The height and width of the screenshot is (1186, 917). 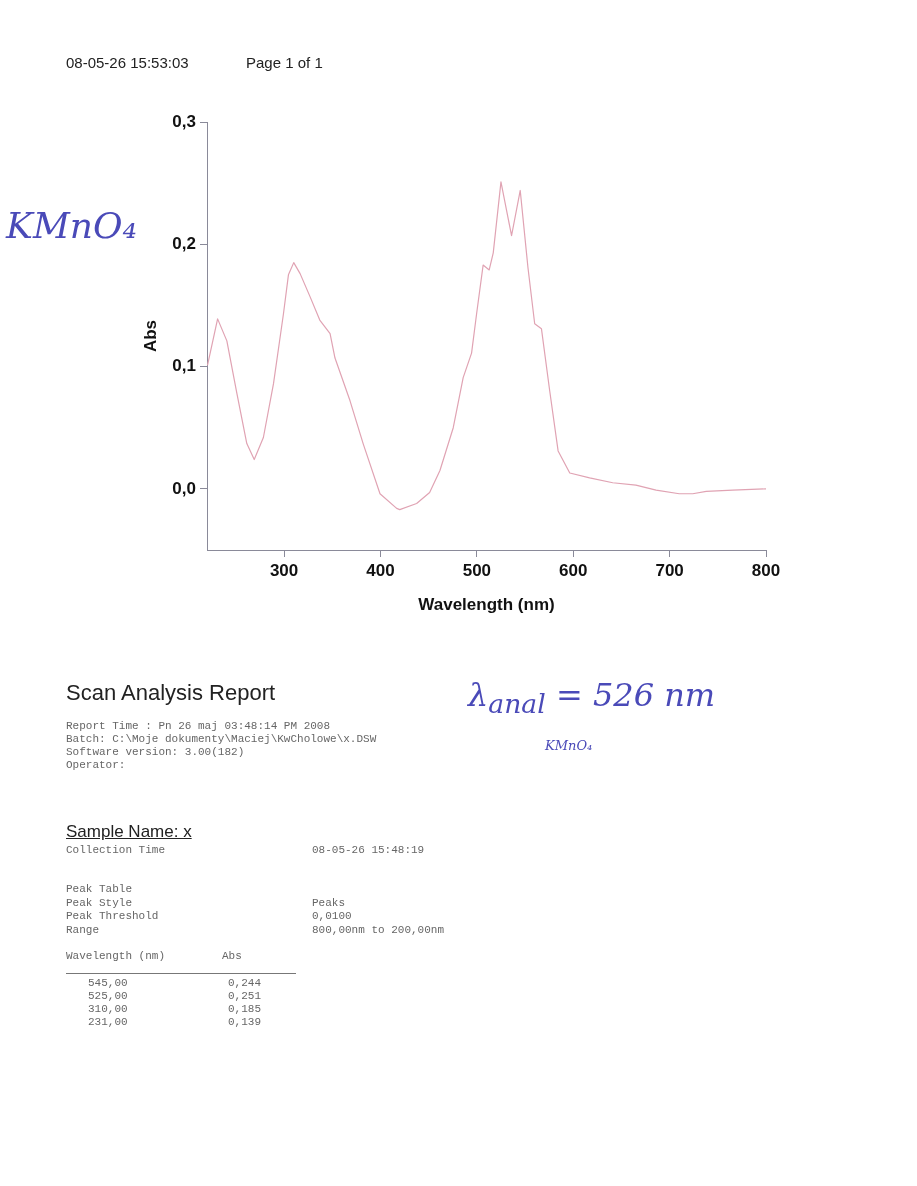 I want to click on text: Peak Table, so click(x=99, y=889).